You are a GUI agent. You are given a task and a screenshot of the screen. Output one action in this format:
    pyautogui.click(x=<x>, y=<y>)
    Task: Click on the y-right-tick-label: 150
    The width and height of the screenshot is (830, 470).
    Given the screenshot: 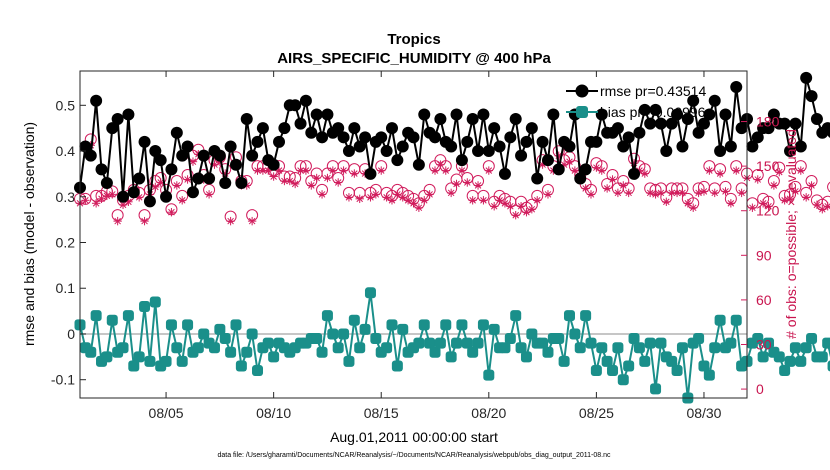 What is the action you would take?
    pyautogui.click(x=768, y=166)
    